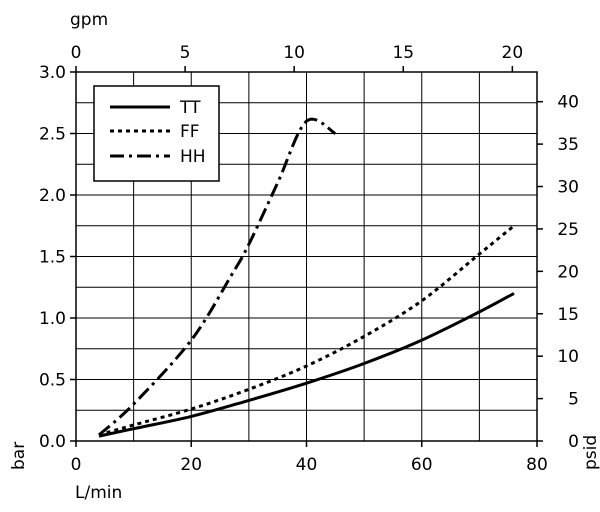 The width and height of the screenshot is (600, 512). Describe the element at coordinates (307, 465) in the screenshot. I see `x-tick-label: 40` at that location.